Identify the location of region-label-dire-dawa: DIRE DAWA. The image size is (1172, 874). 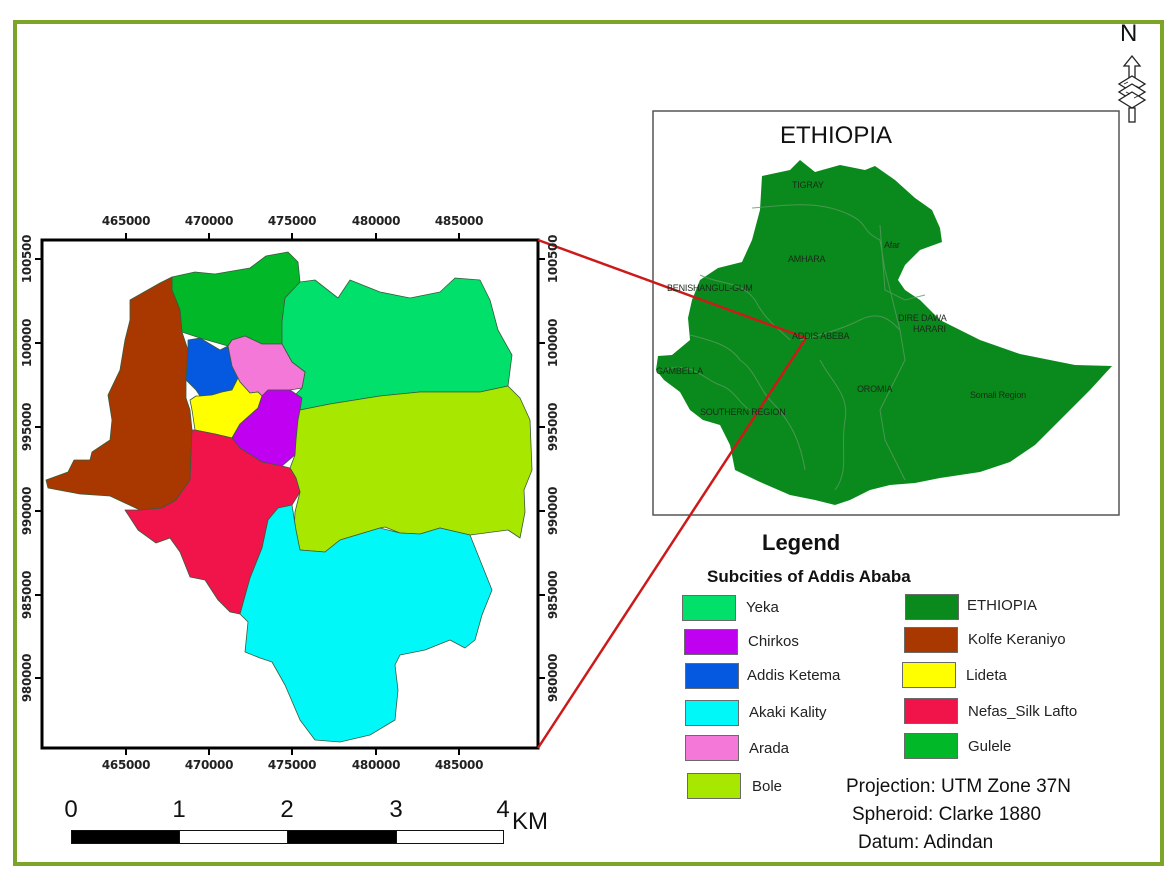
(922, 318).